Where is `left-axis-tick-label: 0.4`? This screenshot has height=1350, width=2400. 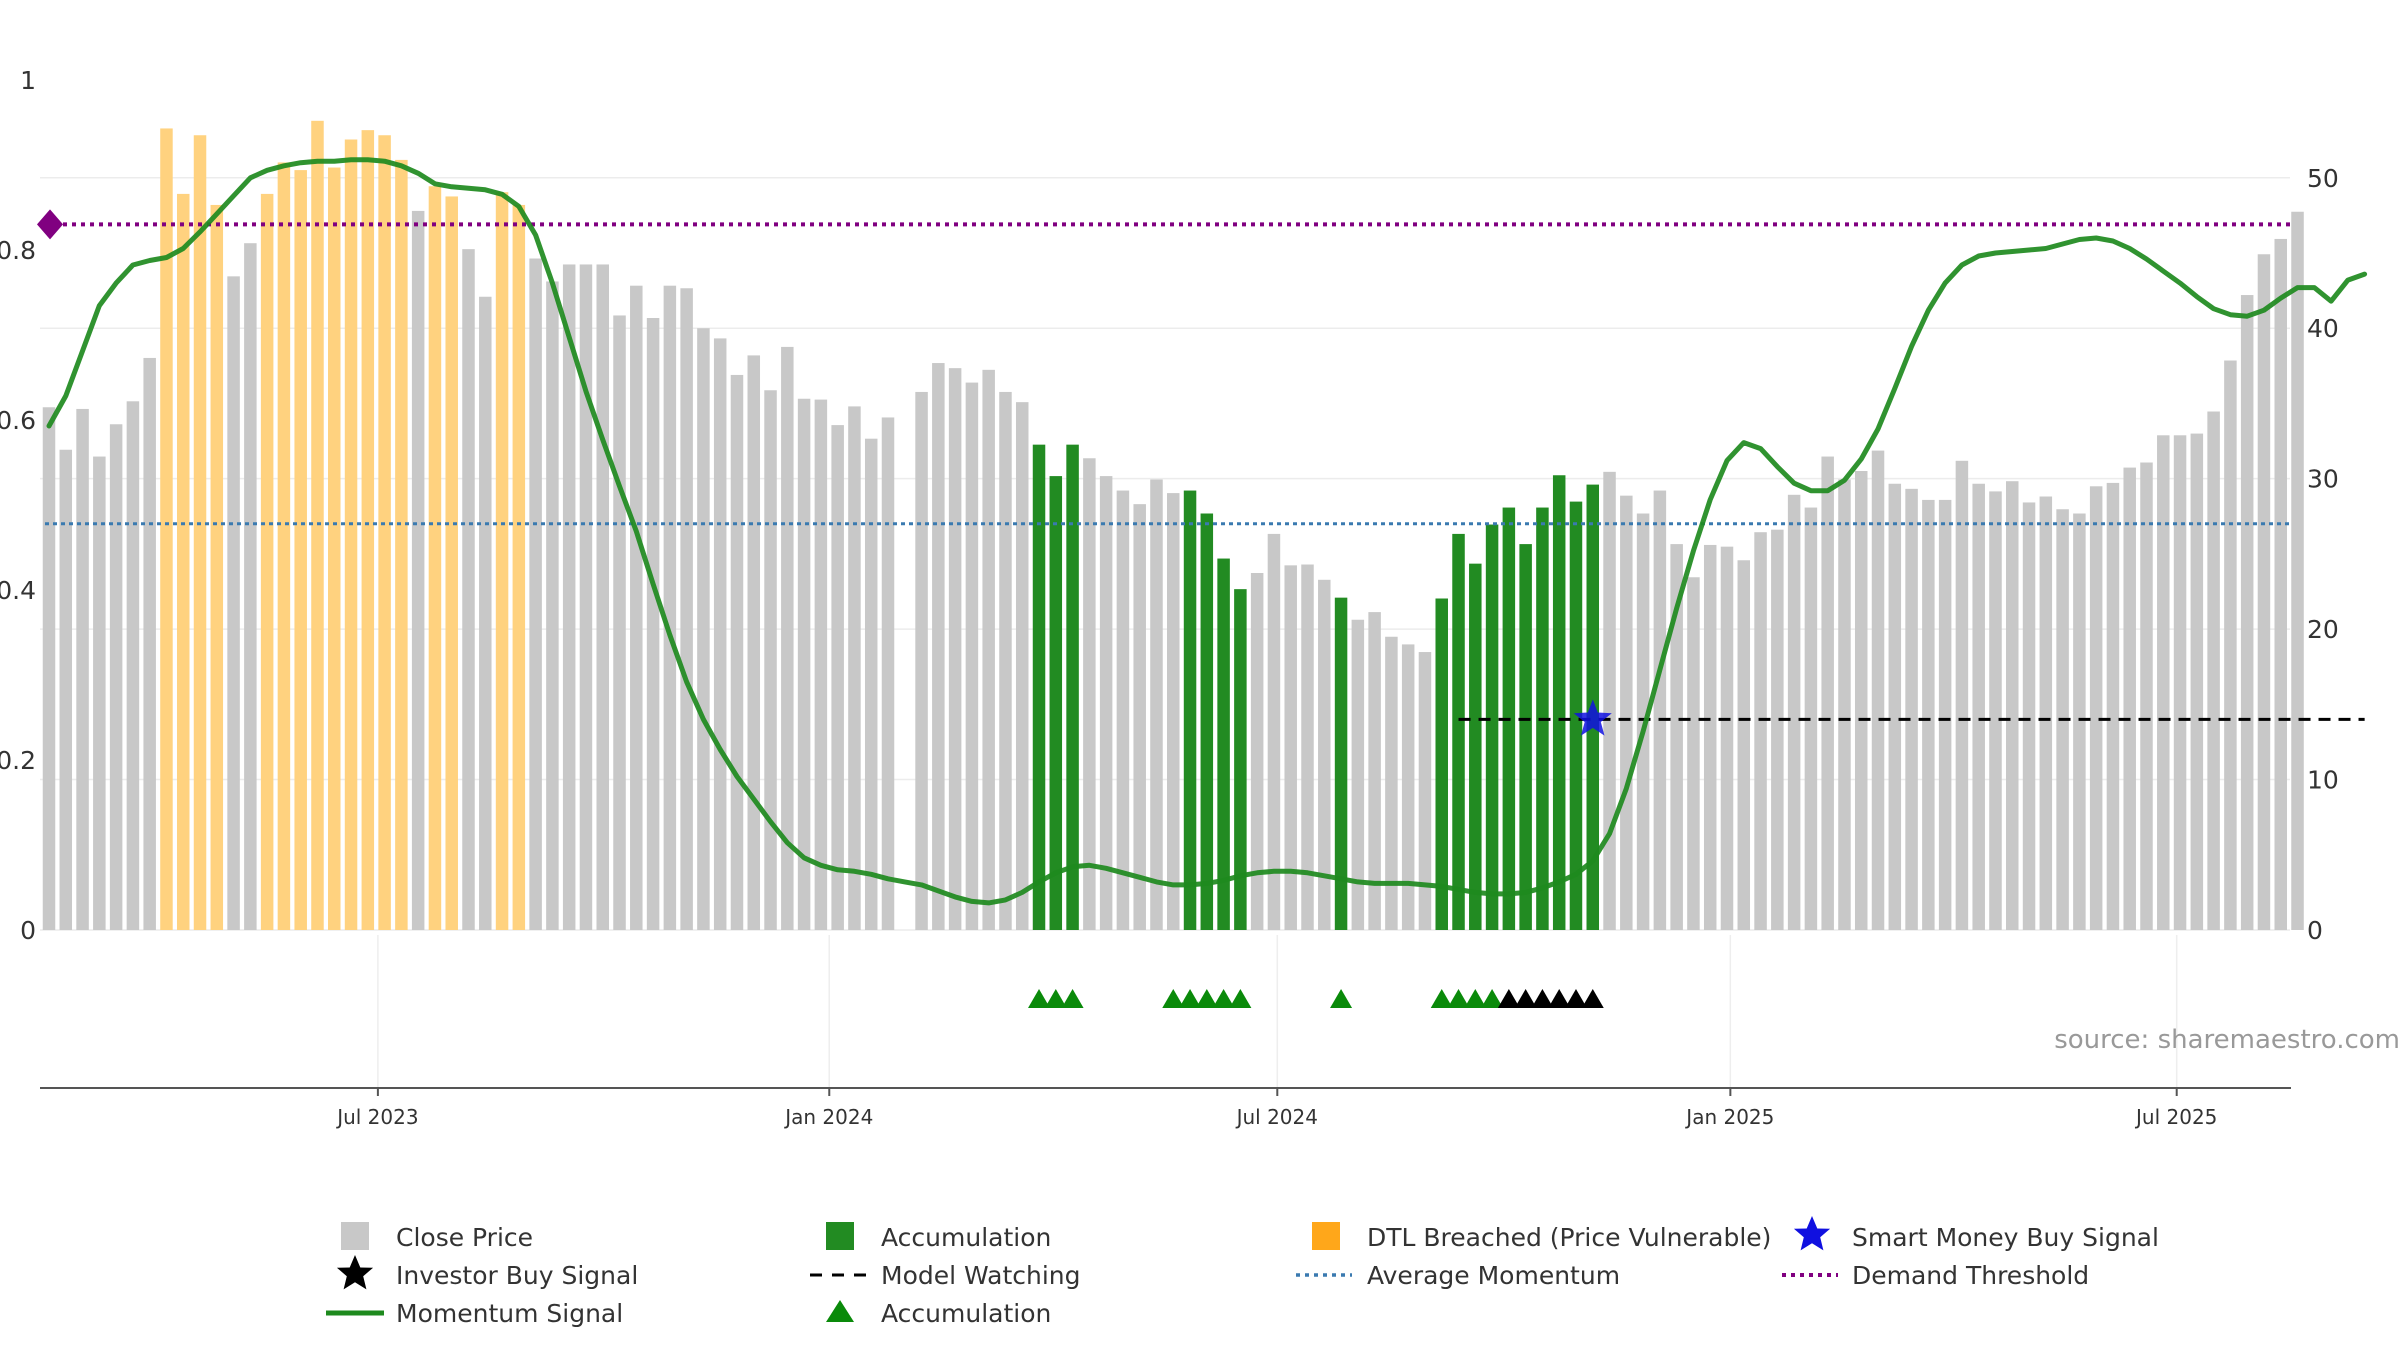 left-axis-tick-label: 0.4 is located at coordinates (18, 590).